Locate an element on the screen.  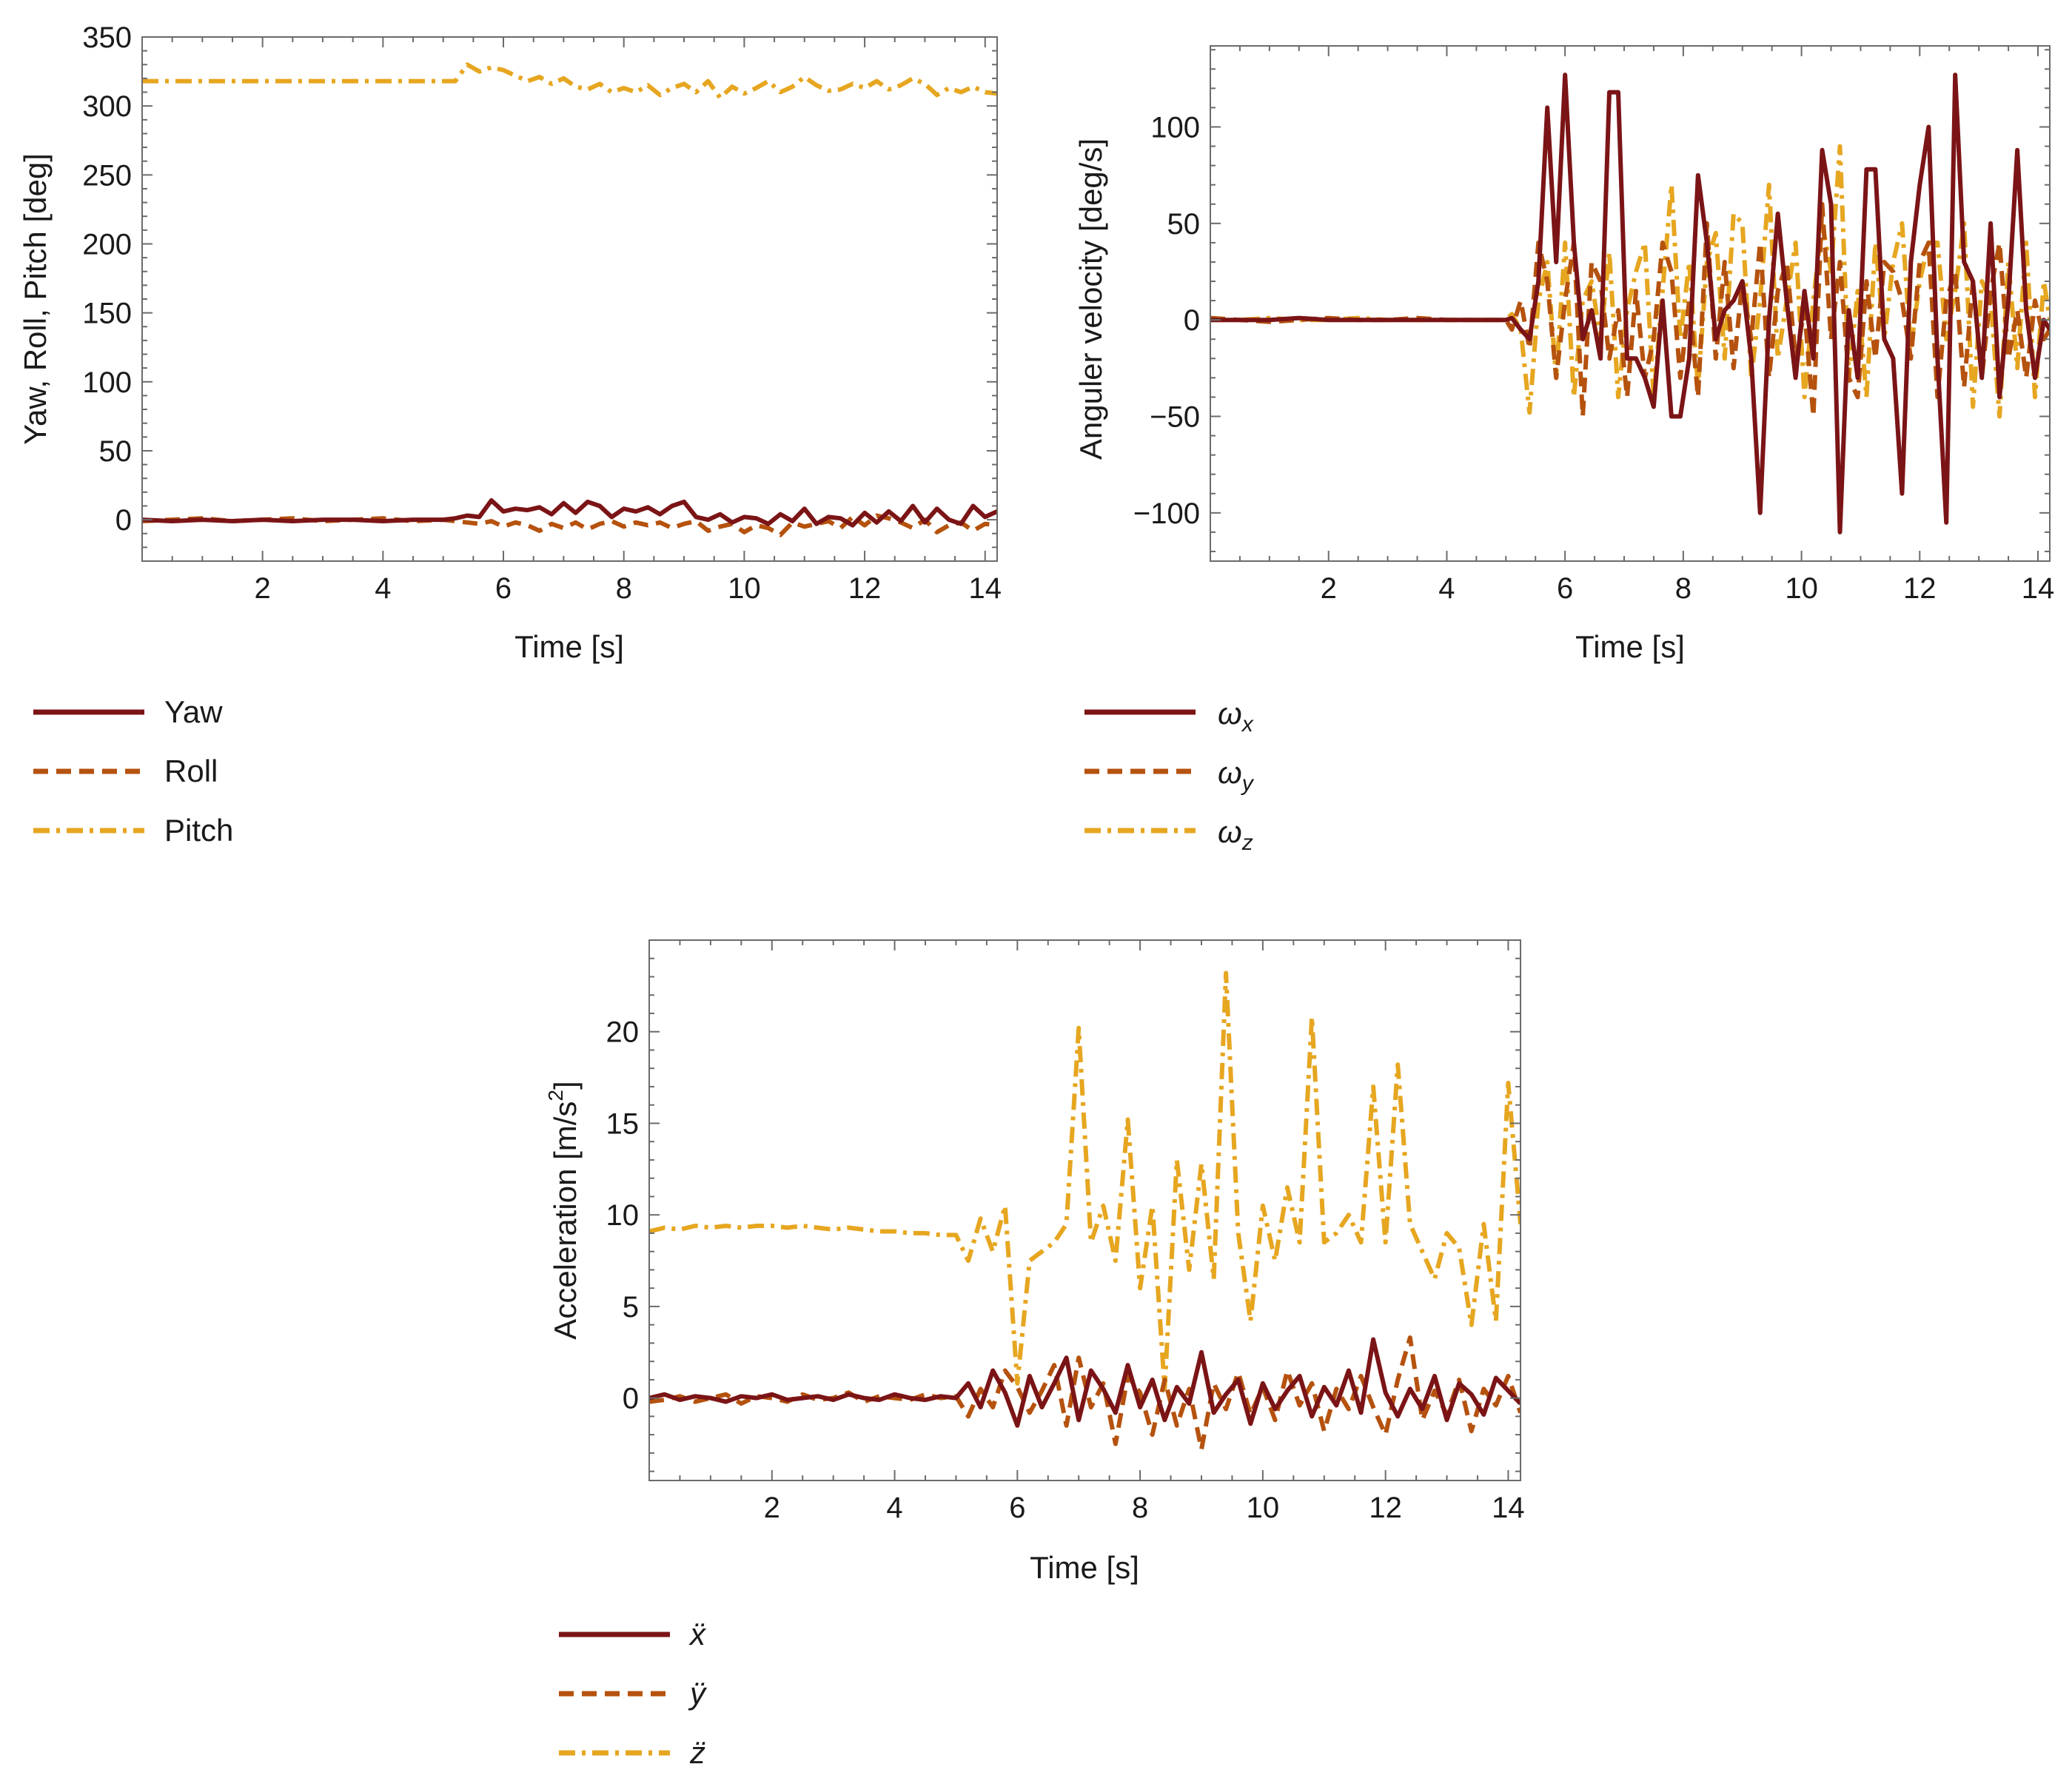
acceleration-x-axis-title: Time [s] is located at coordinates (1085, 1567).